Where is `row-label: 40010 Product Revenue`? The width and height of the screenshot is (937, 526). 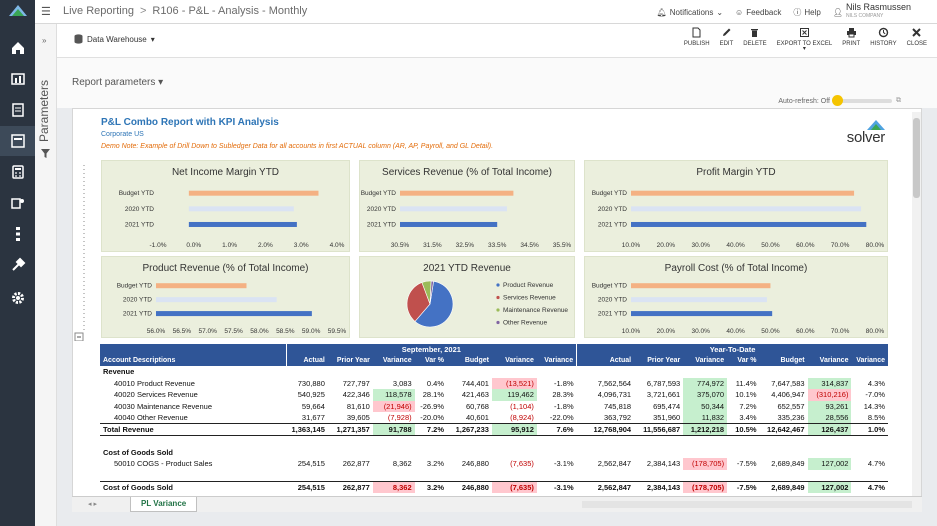 row-label: 40010 Product Revenue is located at coordinates (154, 383).